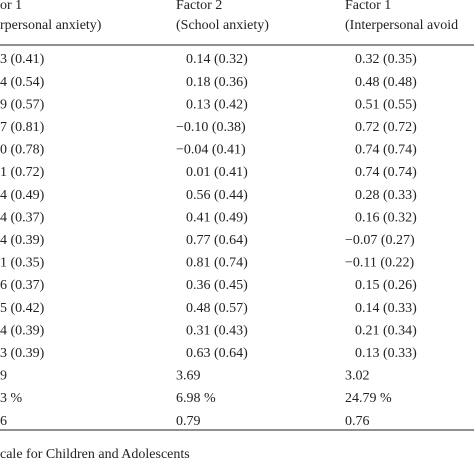 The width and height of the screenshot is (474, 474). What do you see at coordinates (22, 59) in the screenshot?
I see `table-cell: 3 (0.41)` at bounding box center [22, 59].